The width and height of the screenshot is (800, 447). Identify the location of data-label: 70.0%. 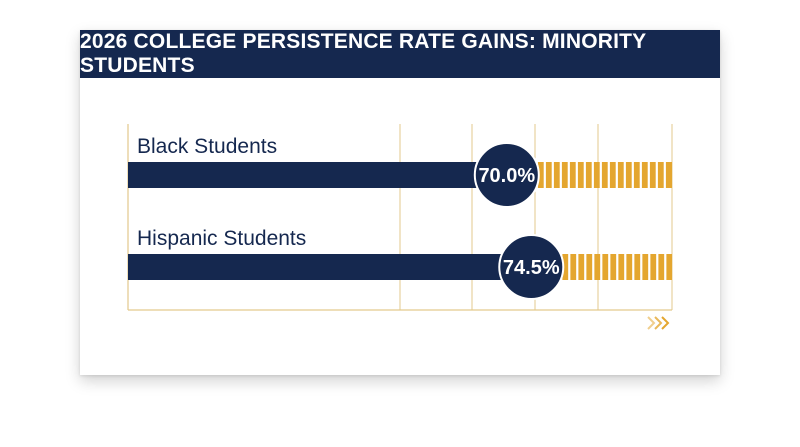
(506, 176).